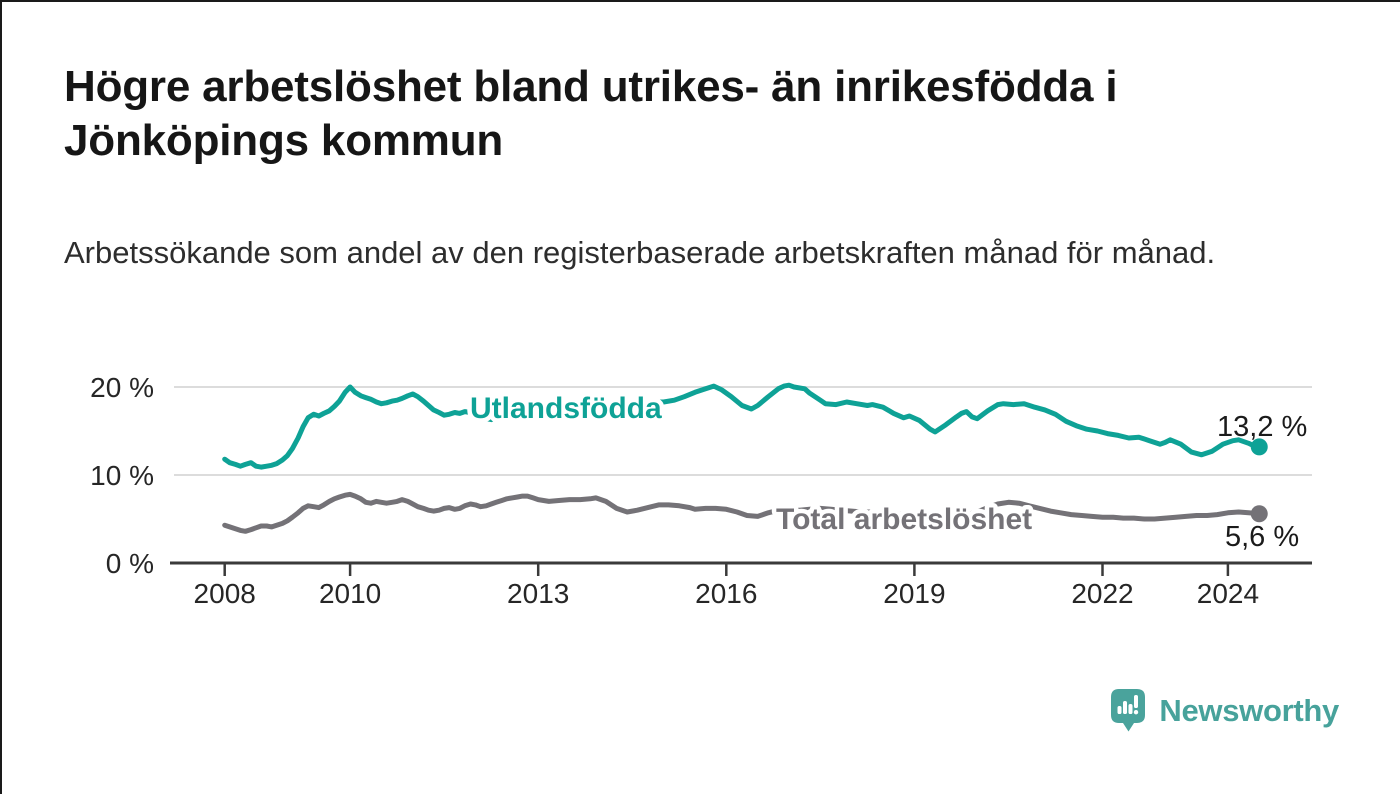 The height and width of the screenshot is (794, 1400). What do you see at coordinates (914, 593) in the screenshot?
I see `x-tick-label: 2019` at bounding box center [914, 593].